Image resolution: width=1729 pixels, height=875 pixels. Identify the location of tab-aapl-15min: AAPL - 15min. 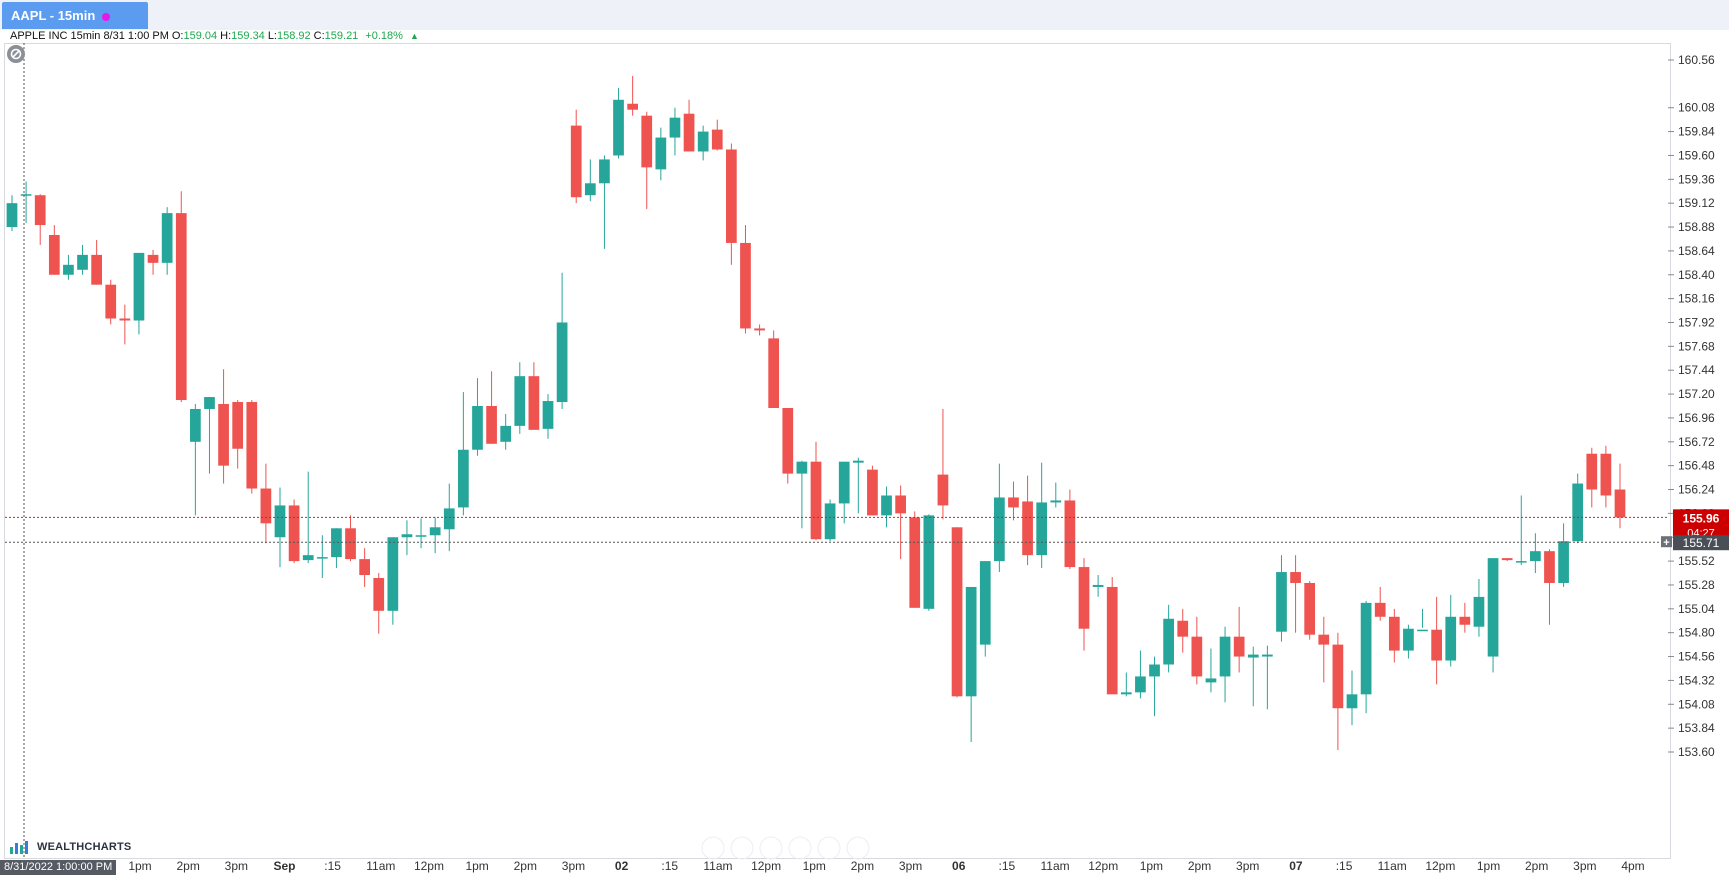
(75, 15).